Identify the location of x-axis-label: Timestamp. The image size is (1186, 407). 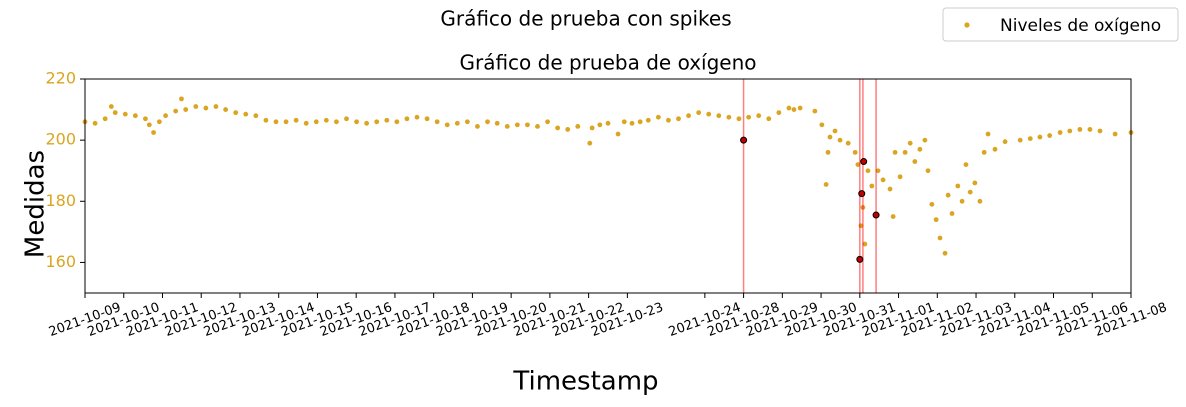
(585, 382).